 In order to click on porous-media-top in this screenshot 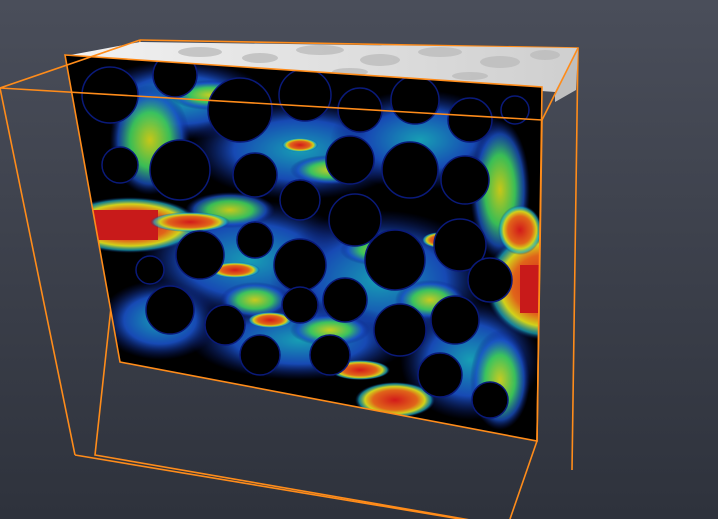, I will do `click(321, 72)`.